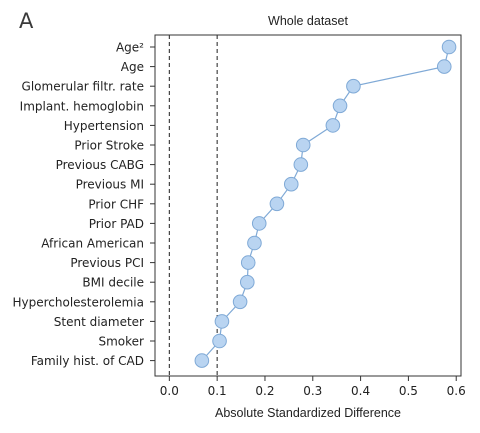 Image resolution: width=480 pixels, height=433 pixels. What do you see at coordinates (109, 146) in the screenshot?
I see `category-label: Prior Stroke` at bounding box center [109, 146].